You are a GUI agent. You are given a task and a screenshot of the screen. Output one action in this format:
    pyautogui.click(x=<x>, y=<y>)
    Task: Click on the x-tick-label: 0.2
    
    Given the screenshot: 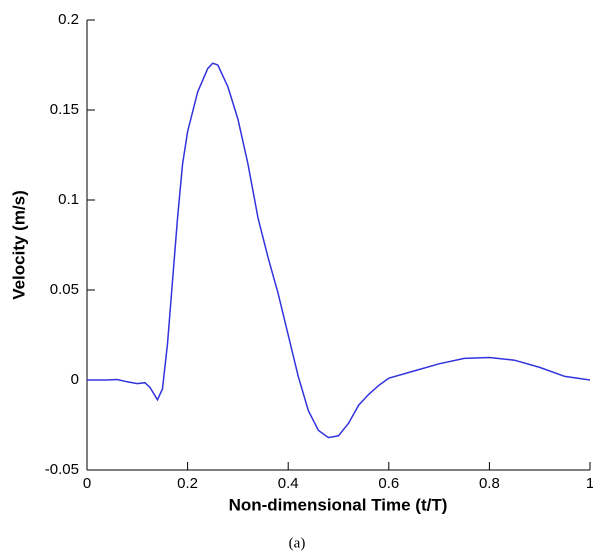 What is the action you would take?
    pyautogui.click(x=187, y=483)
    